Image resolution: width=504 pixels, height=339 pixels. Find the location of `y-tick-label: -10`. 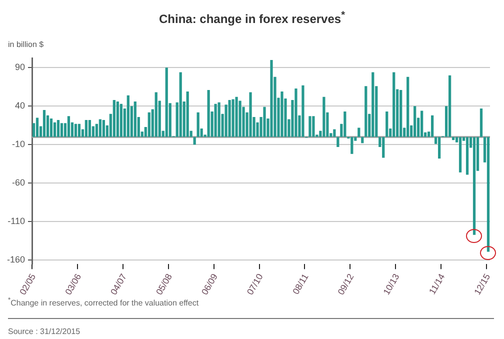

y-tick-label: -10 is located at coordinates (19, 144).